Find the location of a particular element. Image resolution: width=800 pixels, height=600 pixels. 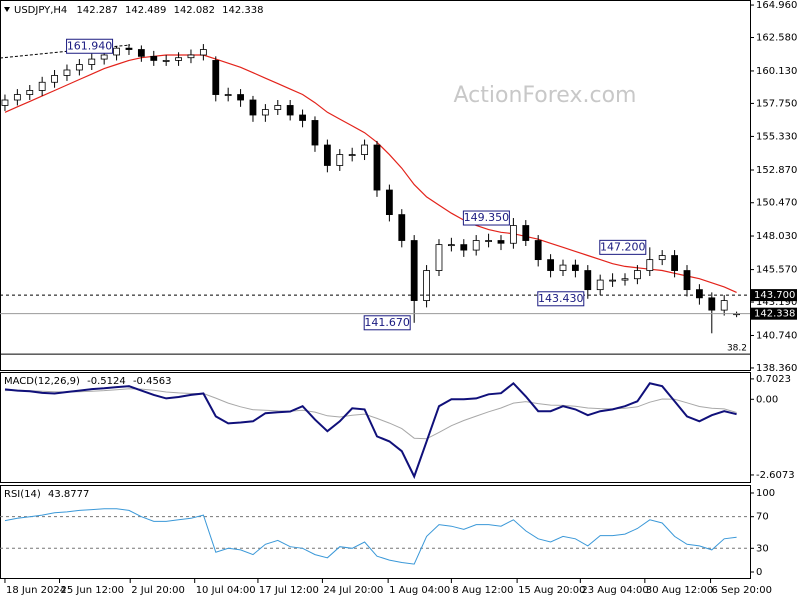

y-tick-label: 157.750 is located at coordinates (776, 103).